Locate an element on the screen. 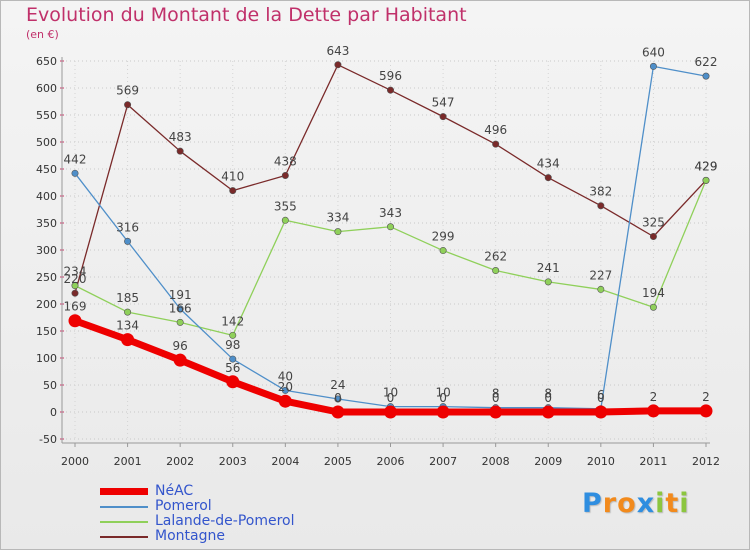  data-label-0-5: 0 is located at coordinates (338, 398).